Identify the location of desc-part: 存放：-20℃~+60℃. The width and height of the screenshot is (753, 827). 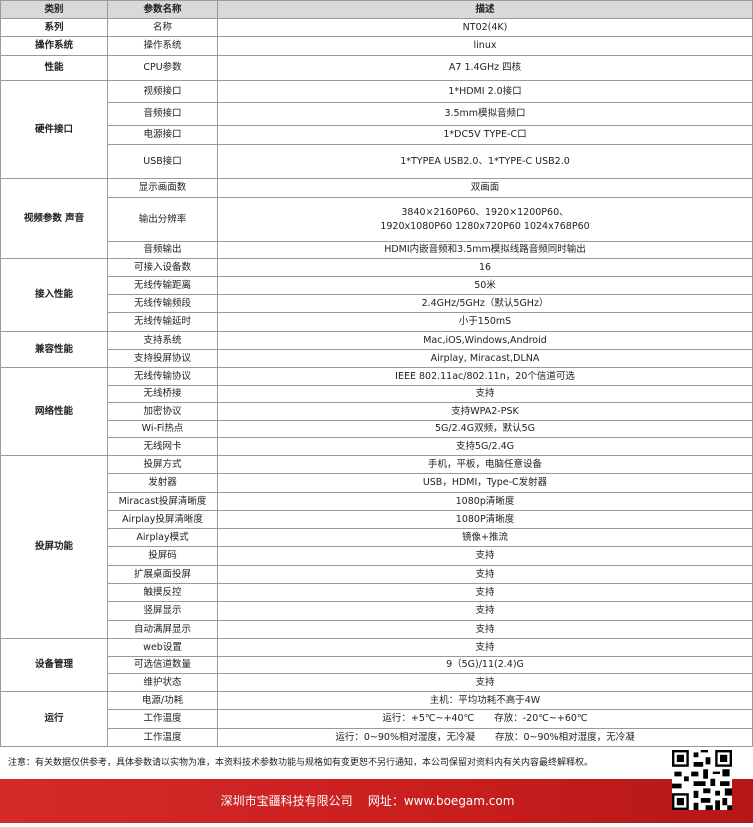
(541, 719).